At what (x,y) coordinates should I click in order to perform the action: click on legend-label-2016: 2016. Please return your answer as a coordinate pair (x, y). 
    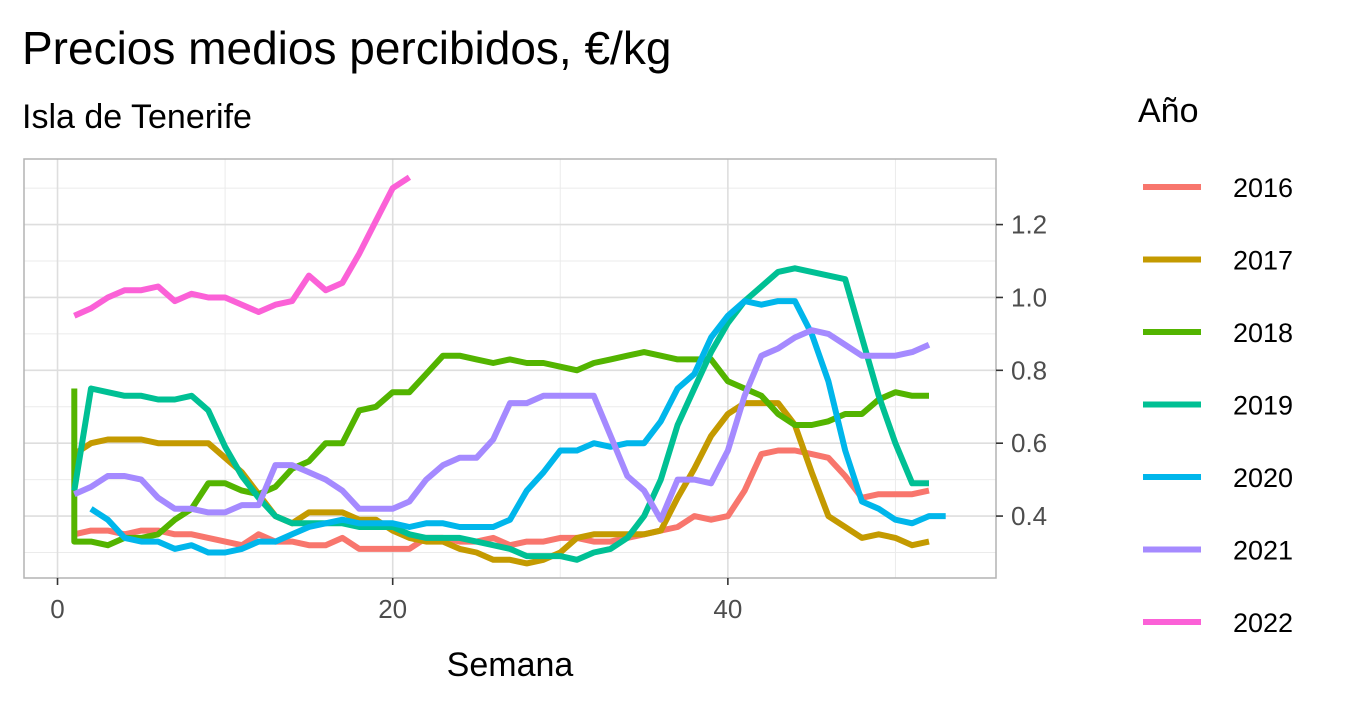
    Looking at the image, I should click on (1263, 188).